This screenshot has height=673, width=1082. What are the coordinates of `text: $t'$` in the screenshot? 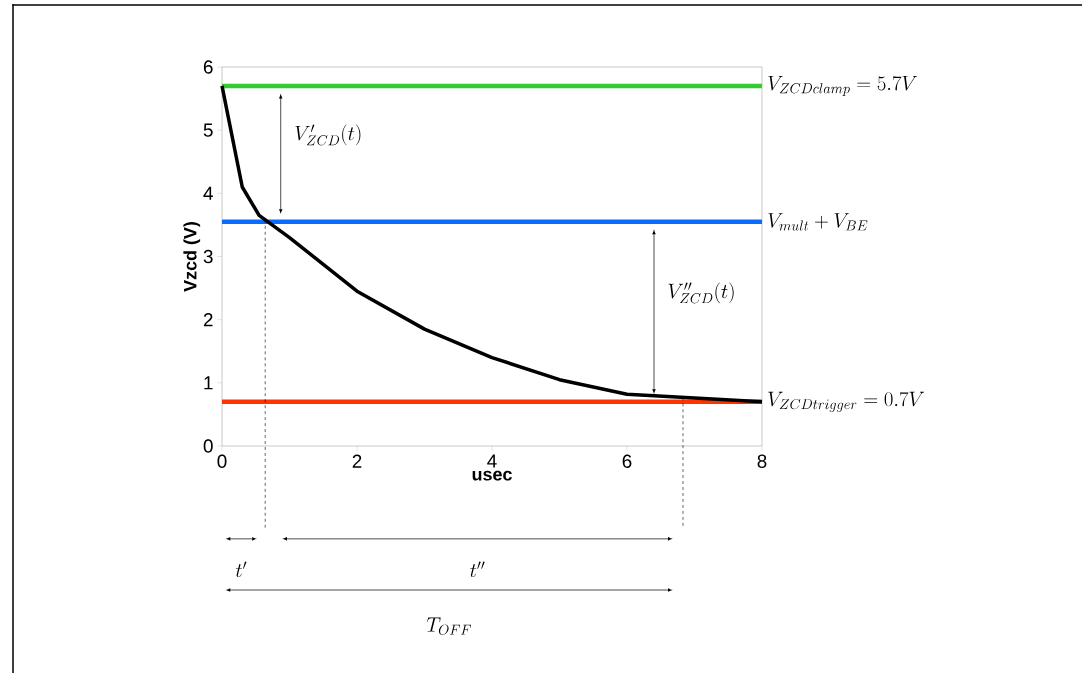 It's located at (241, 569).